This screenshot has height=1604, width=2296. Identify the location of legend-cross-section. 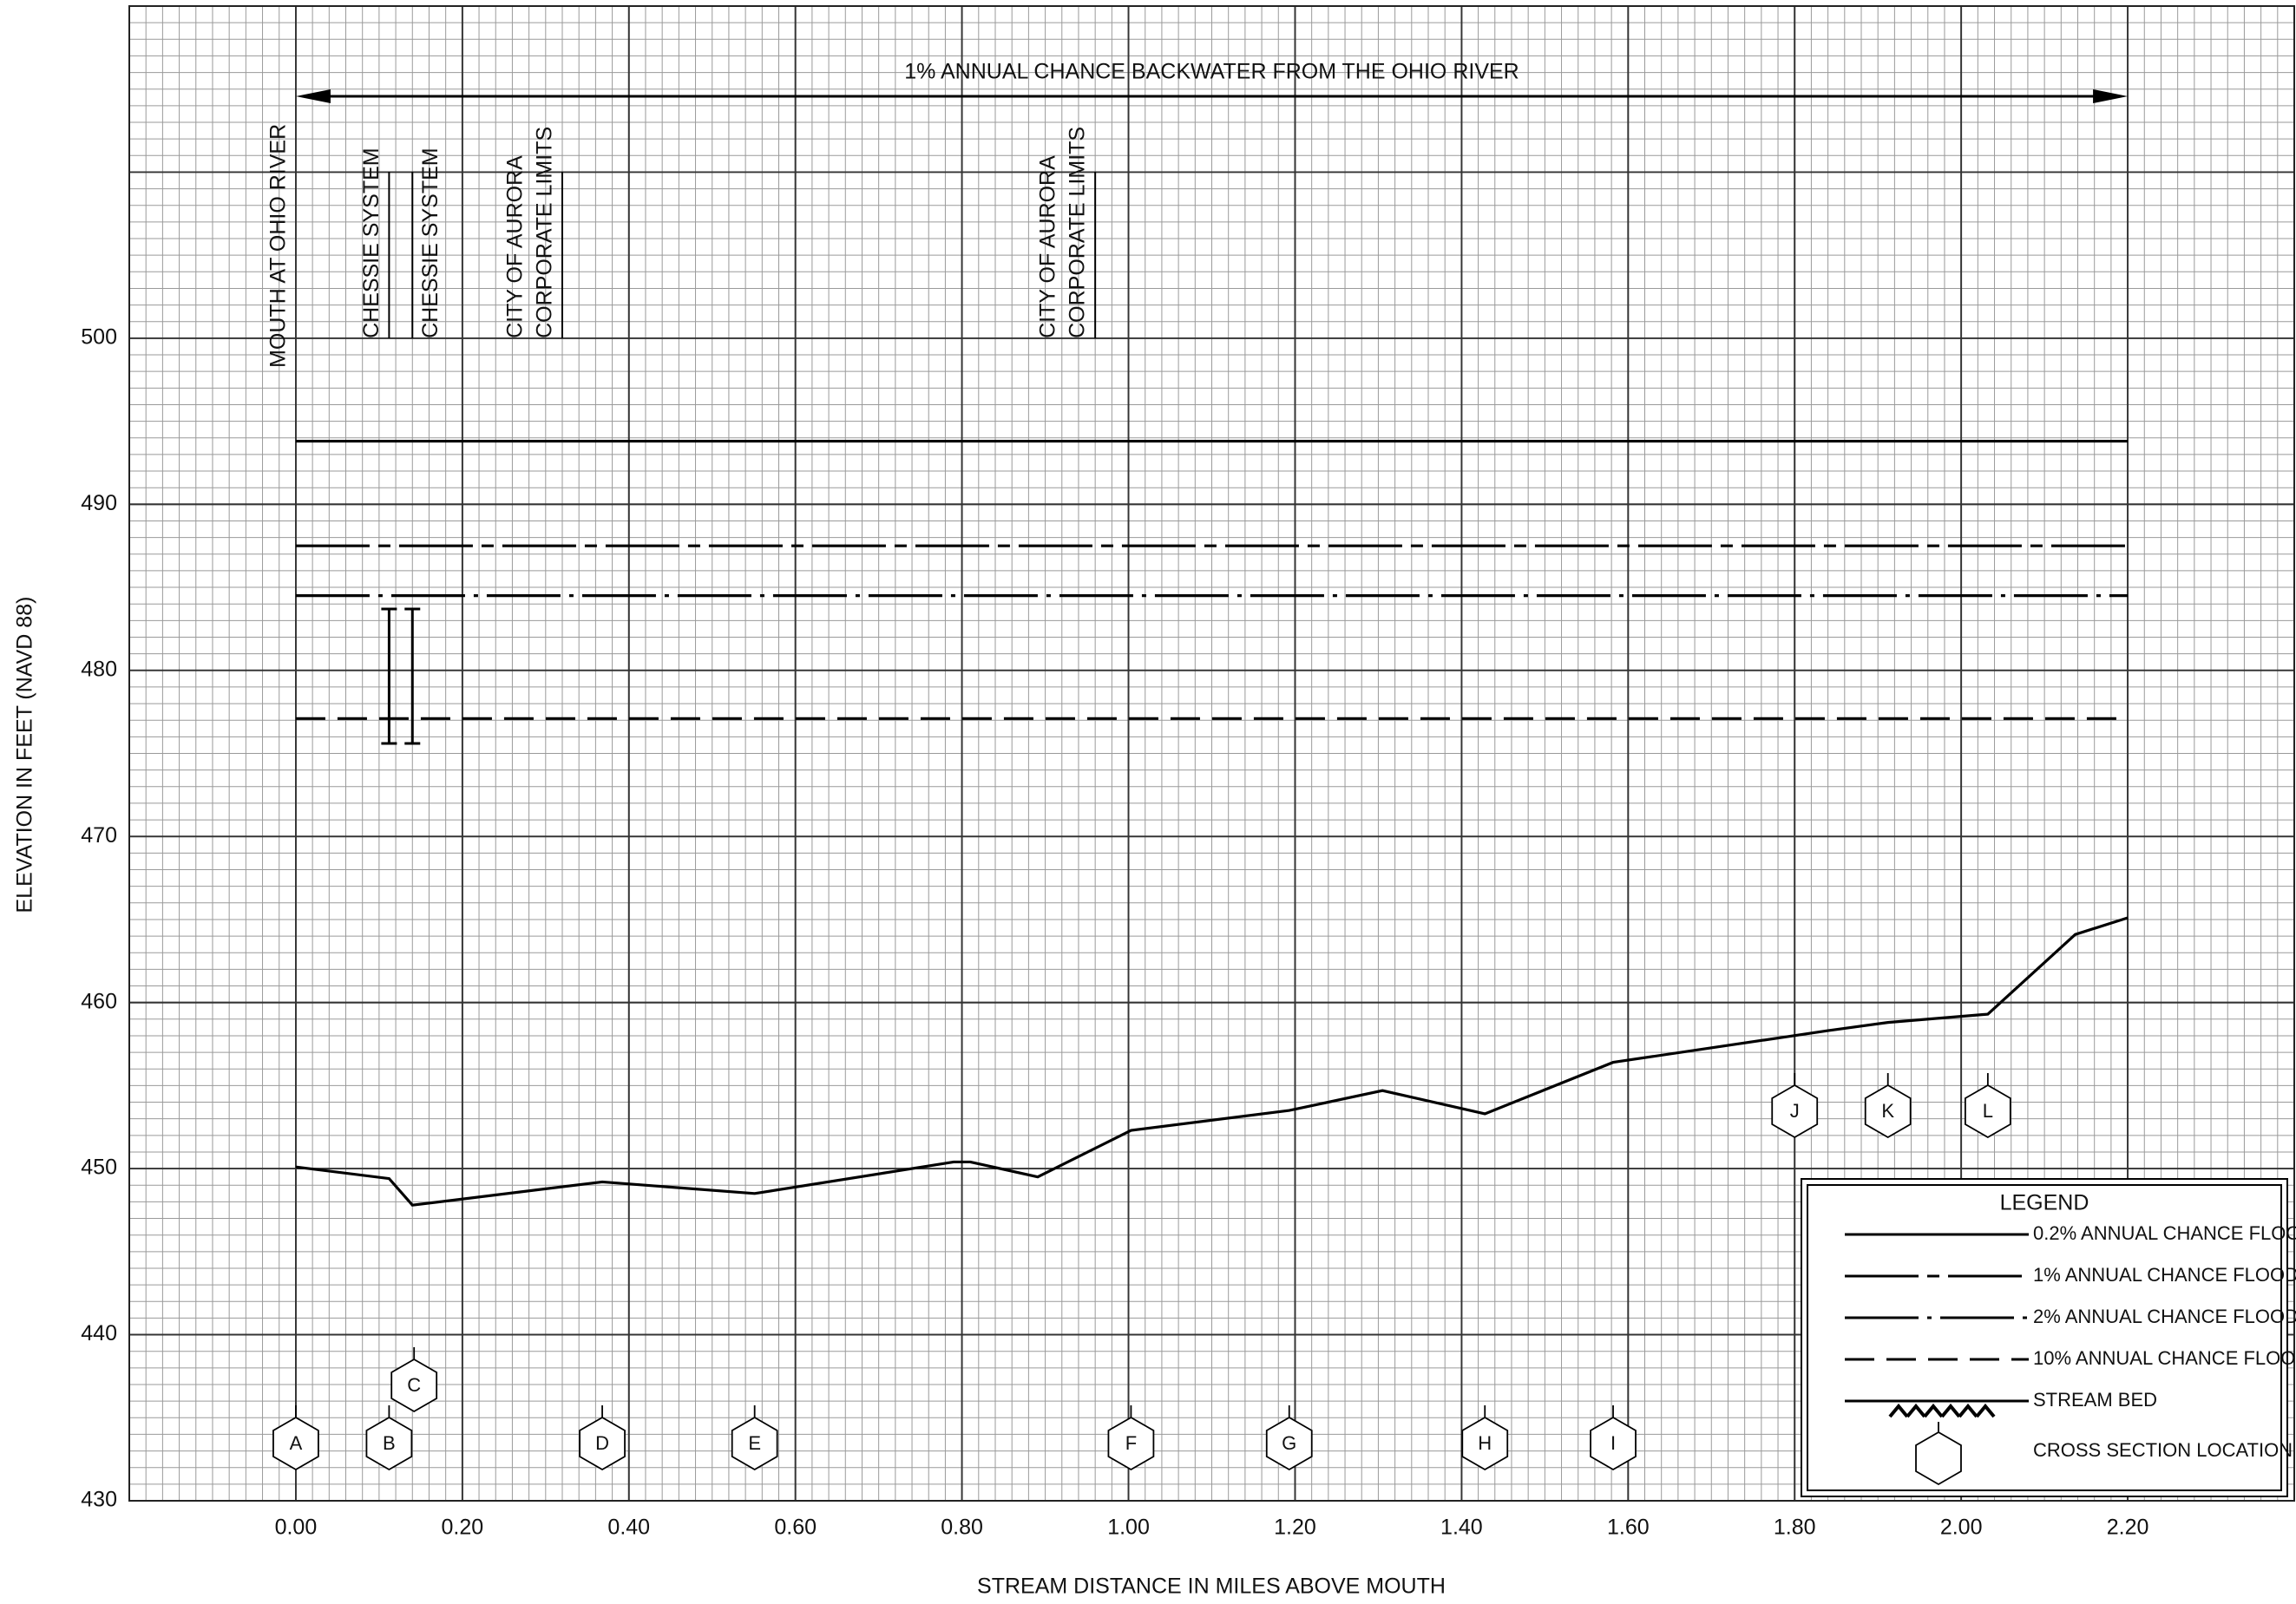
(1938, 1458).